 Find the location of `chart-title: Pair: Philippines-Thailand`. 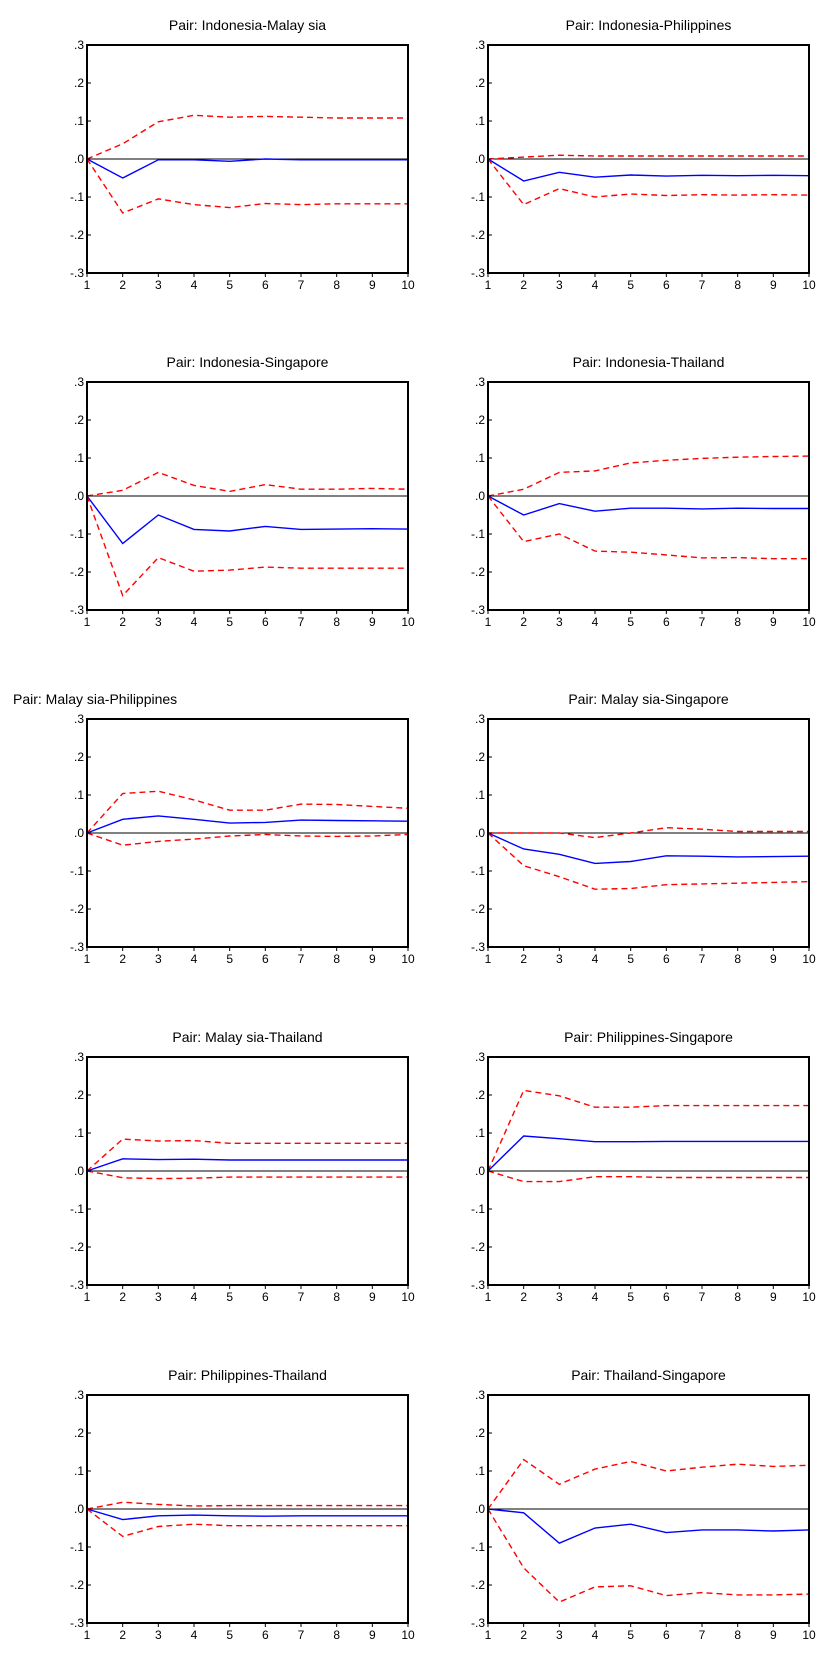

chart-title: Pair: Philippines-Thailand is located at coordinates (247, 1375).